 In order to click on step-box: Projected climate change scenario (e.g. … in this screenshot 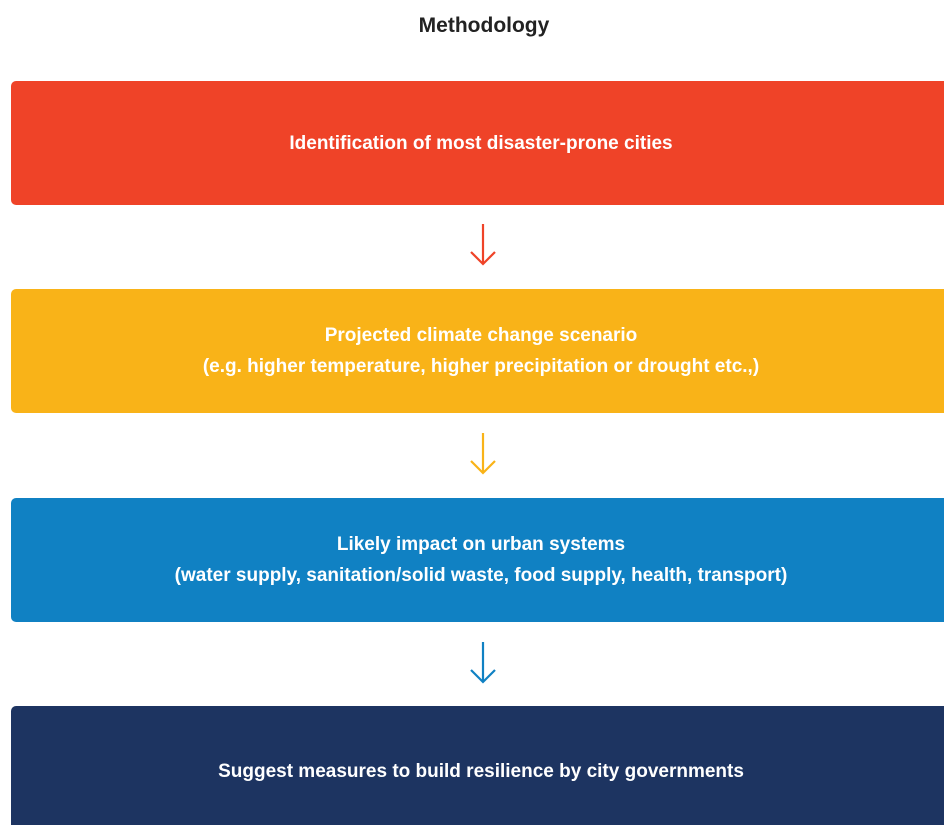, I will do `click(477, 351)`.